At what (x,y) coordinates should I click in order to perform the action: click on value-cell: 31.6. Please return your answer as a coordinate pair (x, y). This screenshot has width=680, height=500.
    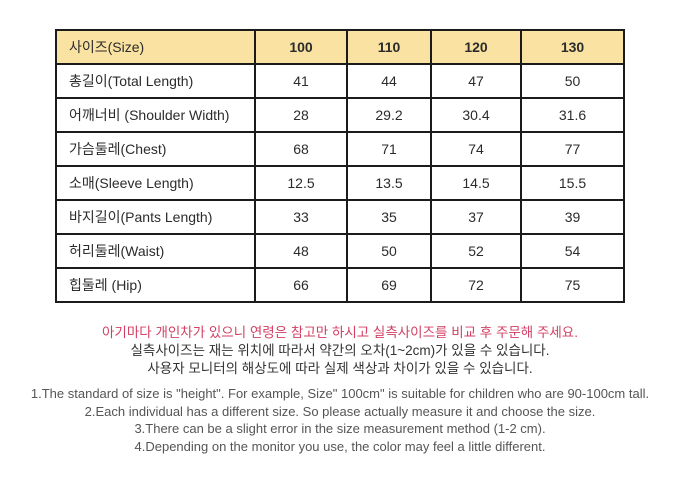
    Looking at the image, I should click on (572, 115).